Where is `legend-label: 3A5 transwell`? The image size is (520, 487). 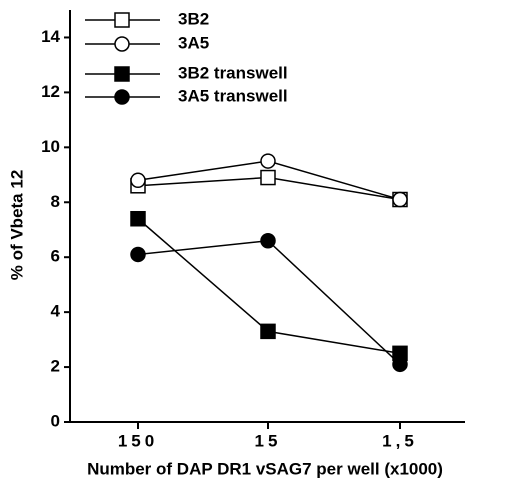 legend-label: 3A5 transwell is located at coordinates (233, 95).